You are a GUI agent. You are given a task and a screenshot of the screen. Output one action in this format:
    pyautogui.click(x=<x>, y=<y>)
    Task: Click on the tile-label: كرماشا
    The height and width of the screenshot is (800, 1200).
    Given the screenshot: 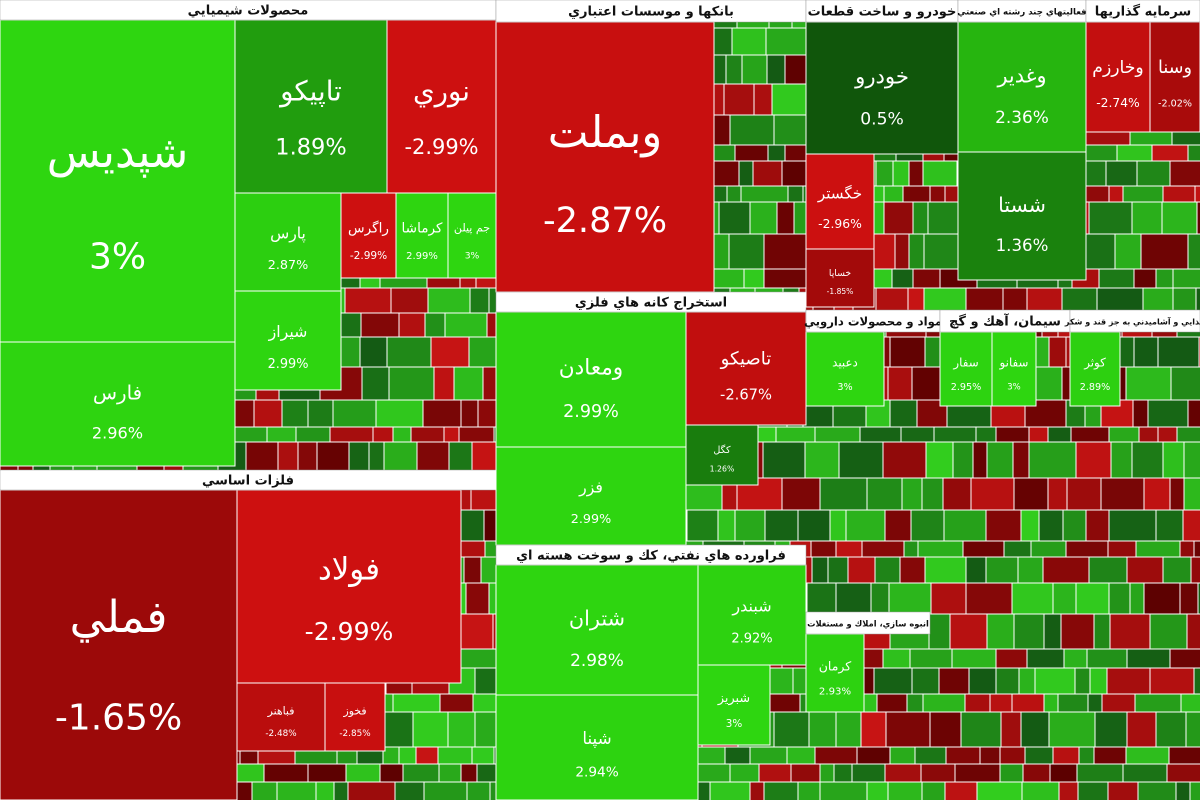 What is the action you would take?
    pyautogui.click(x=422, y=229)
    